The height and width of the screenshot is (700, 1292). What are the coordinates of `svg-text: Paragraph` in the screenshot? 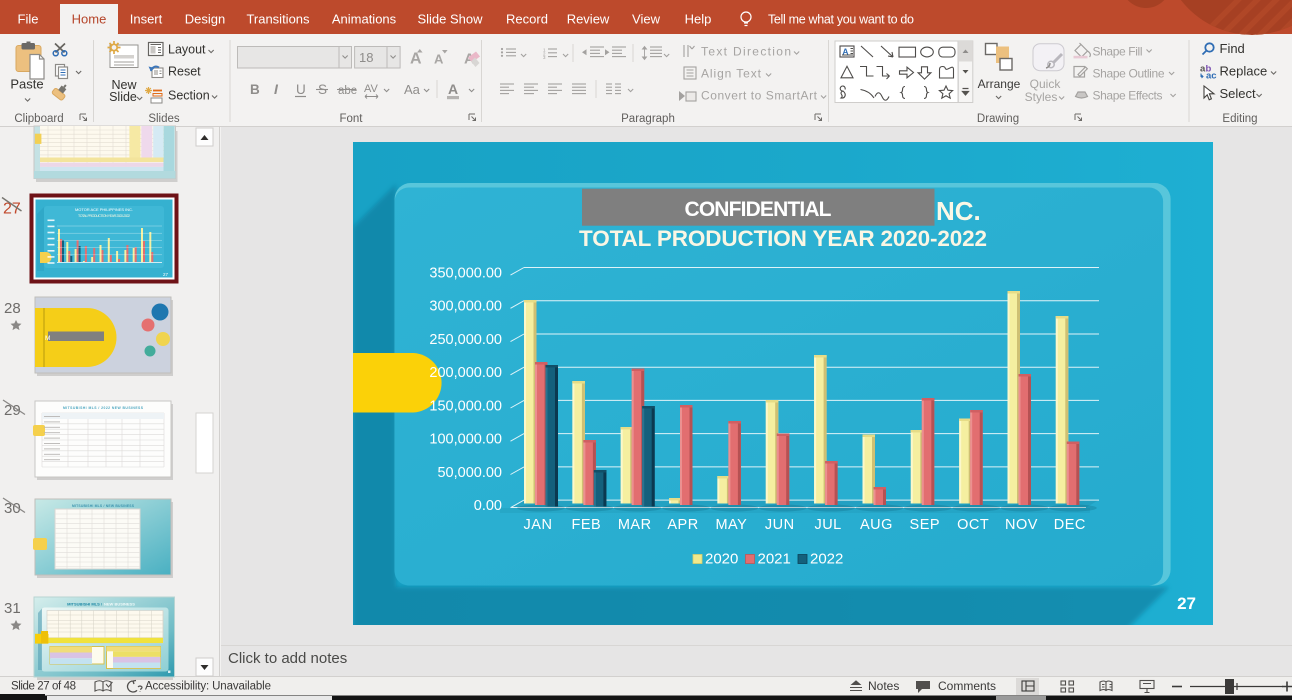 It's located at (648, 119).